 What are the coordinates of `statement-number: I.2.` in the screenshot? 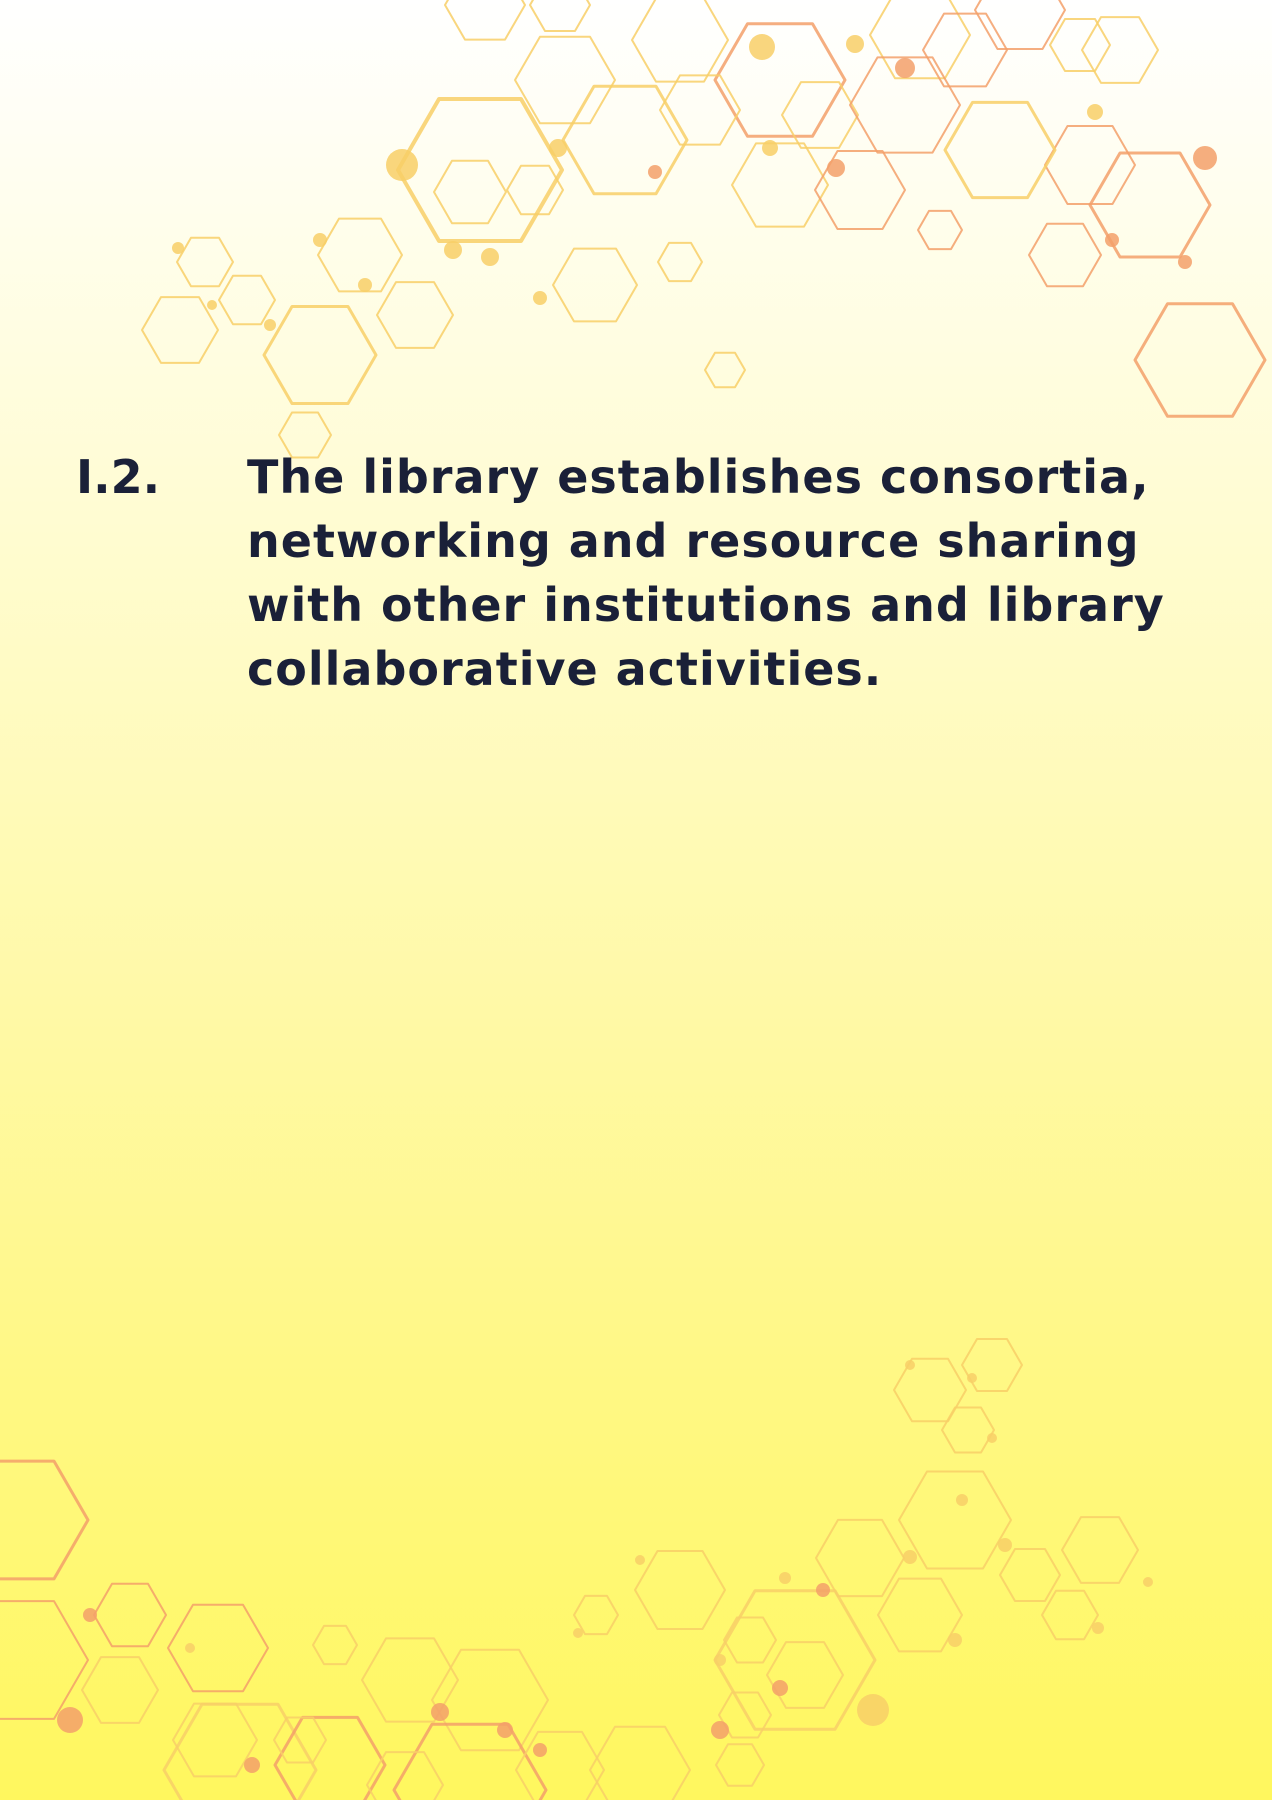 It's located at (118, 477).